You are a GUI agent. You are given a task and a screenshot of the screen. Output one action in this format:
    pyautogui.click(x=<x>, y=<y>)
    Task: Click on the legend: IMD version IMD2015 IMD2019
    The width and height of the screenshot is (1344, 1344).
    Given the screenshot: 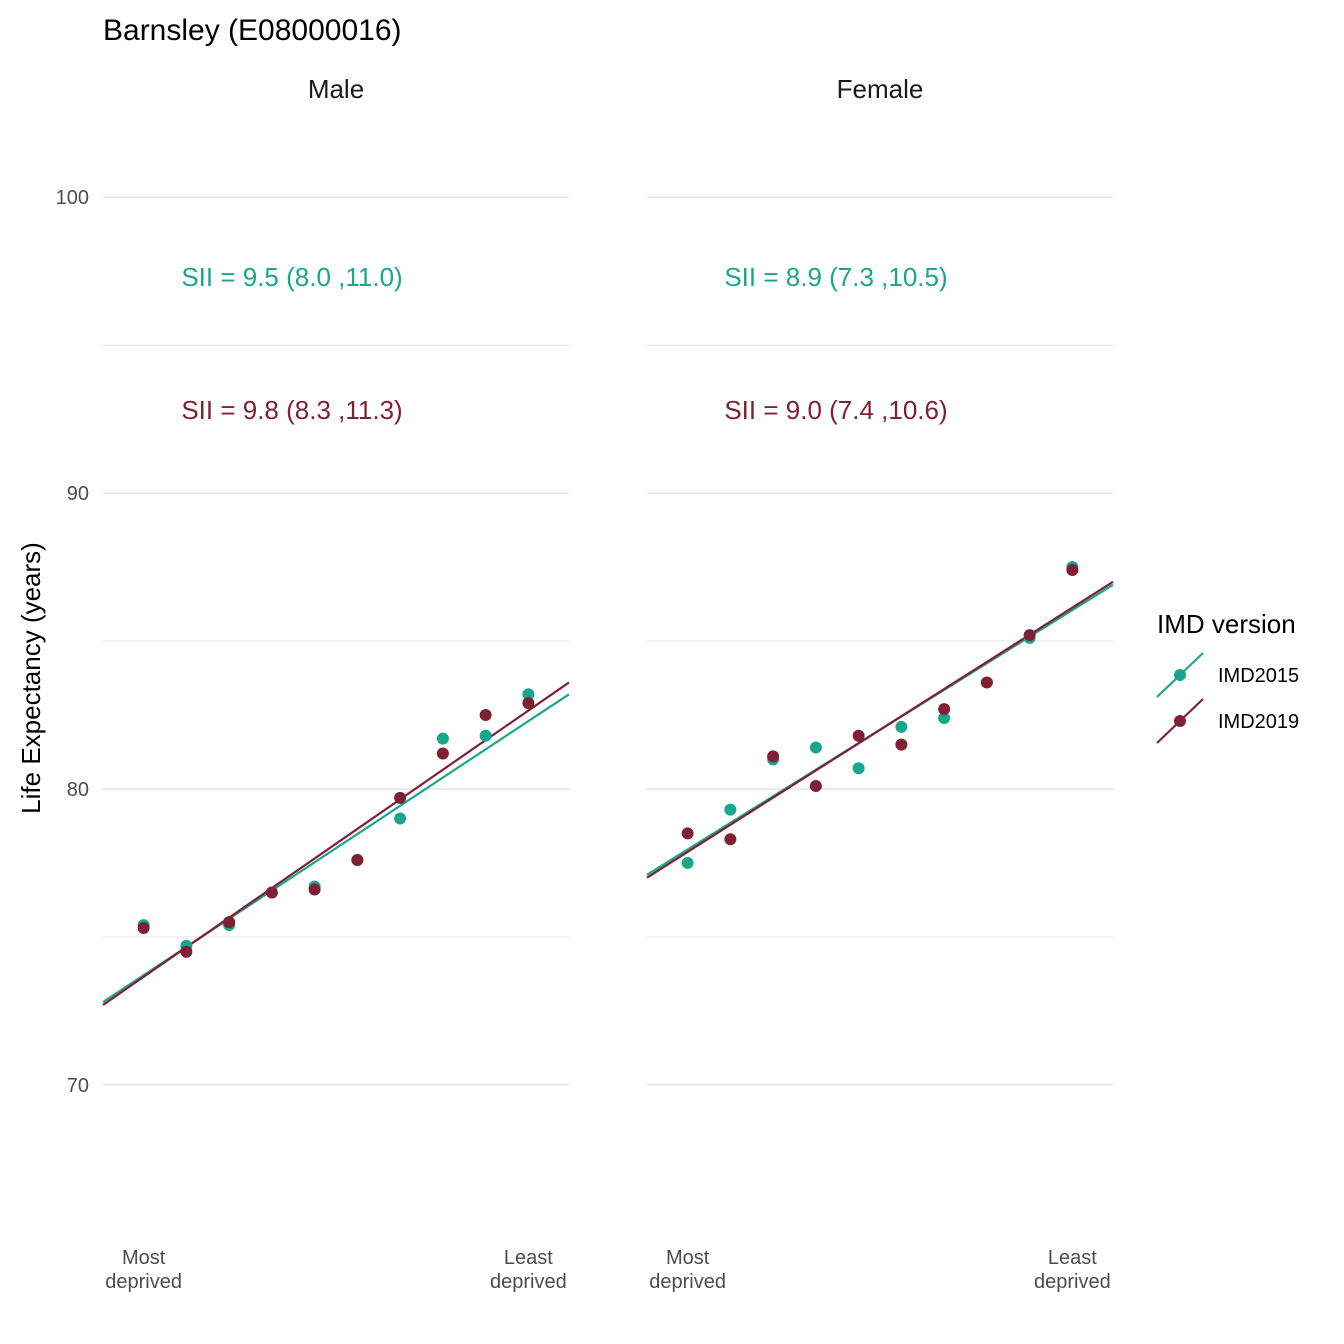 What is the action you would take?
    pyautogui.click(x=1227, y=676)
    